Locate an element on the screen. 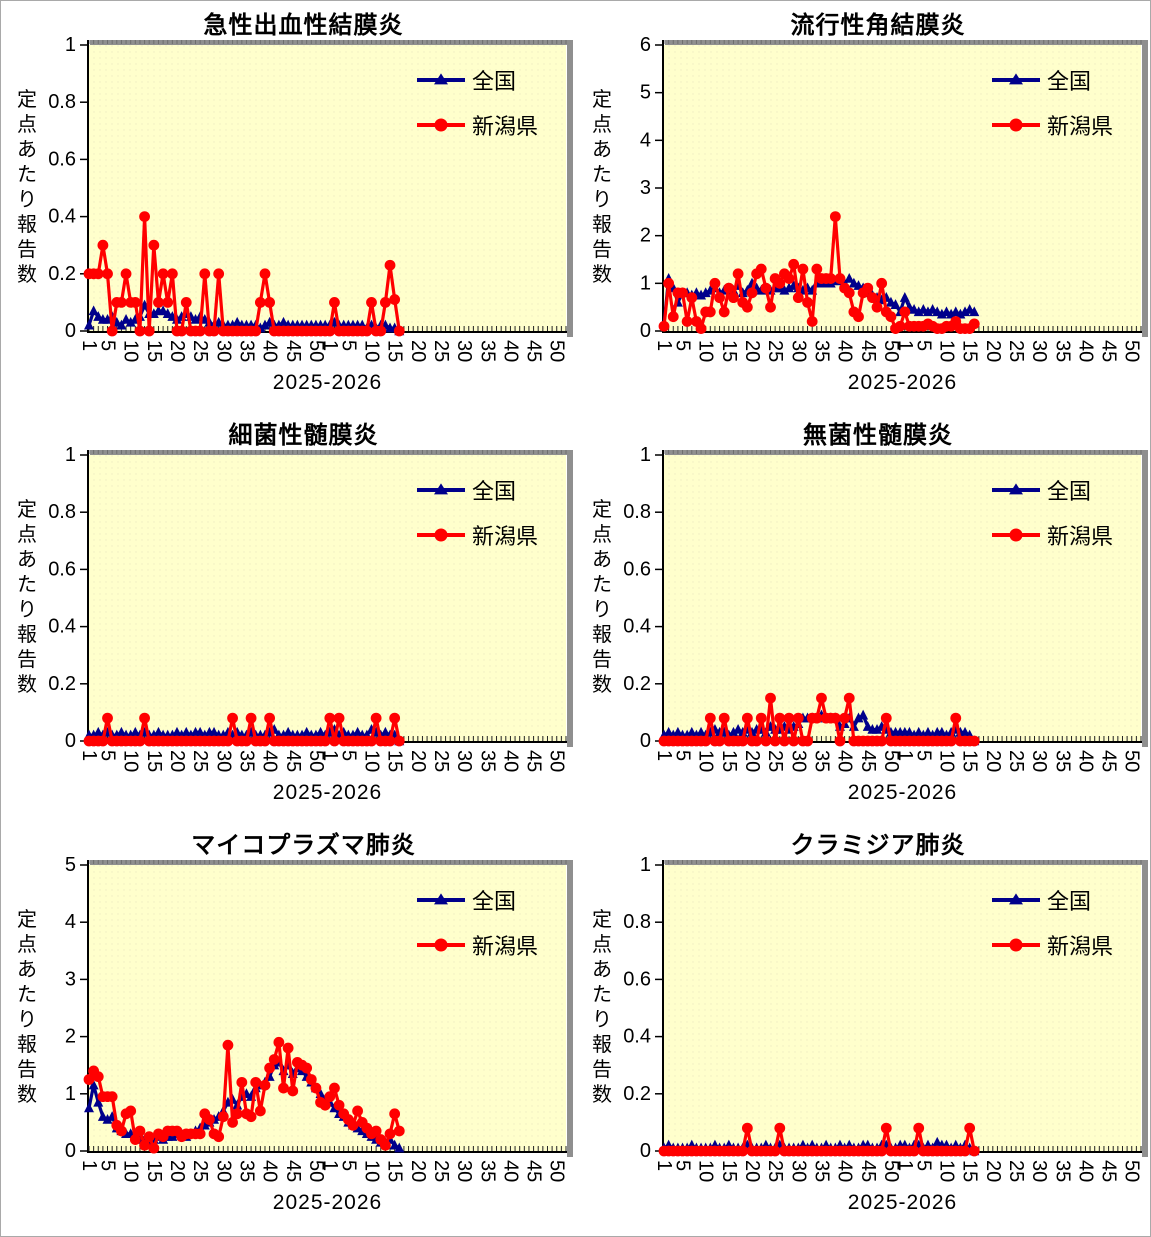  y-axis-title-char: 点 is located at coordinates (602, 945).